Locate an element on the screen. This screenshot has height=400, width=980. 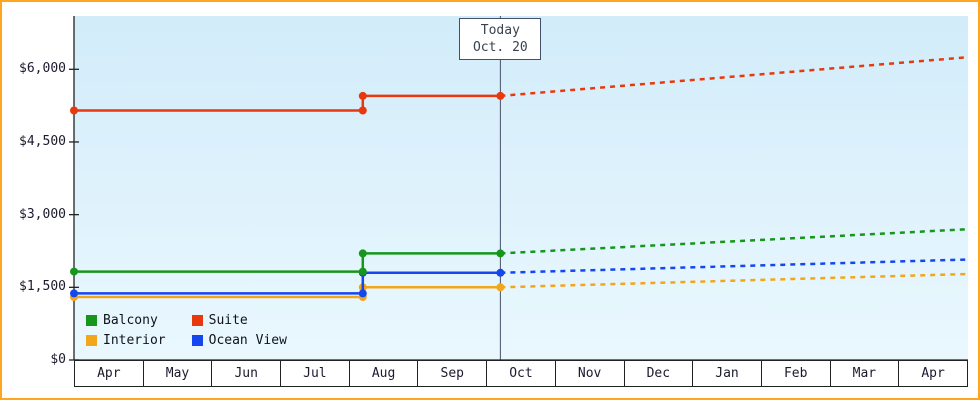
month-cell-jul: Jul is located at coordinates (315, 373).